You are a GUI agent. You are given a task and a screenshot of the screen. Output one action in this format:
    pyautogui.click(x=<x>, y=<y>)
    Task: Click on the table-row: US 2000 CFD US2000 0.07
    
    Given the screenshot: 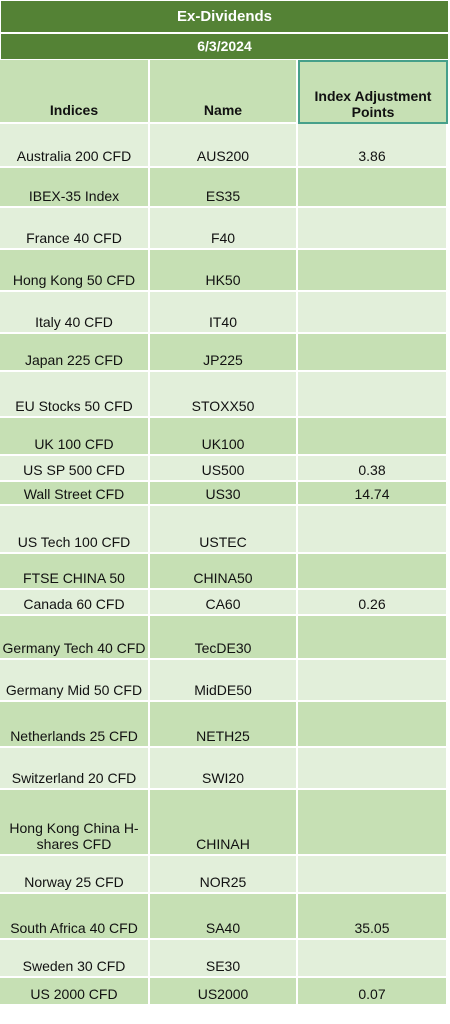 What is the action you would take?
    pyautogui.click(x=225, y=992)
    